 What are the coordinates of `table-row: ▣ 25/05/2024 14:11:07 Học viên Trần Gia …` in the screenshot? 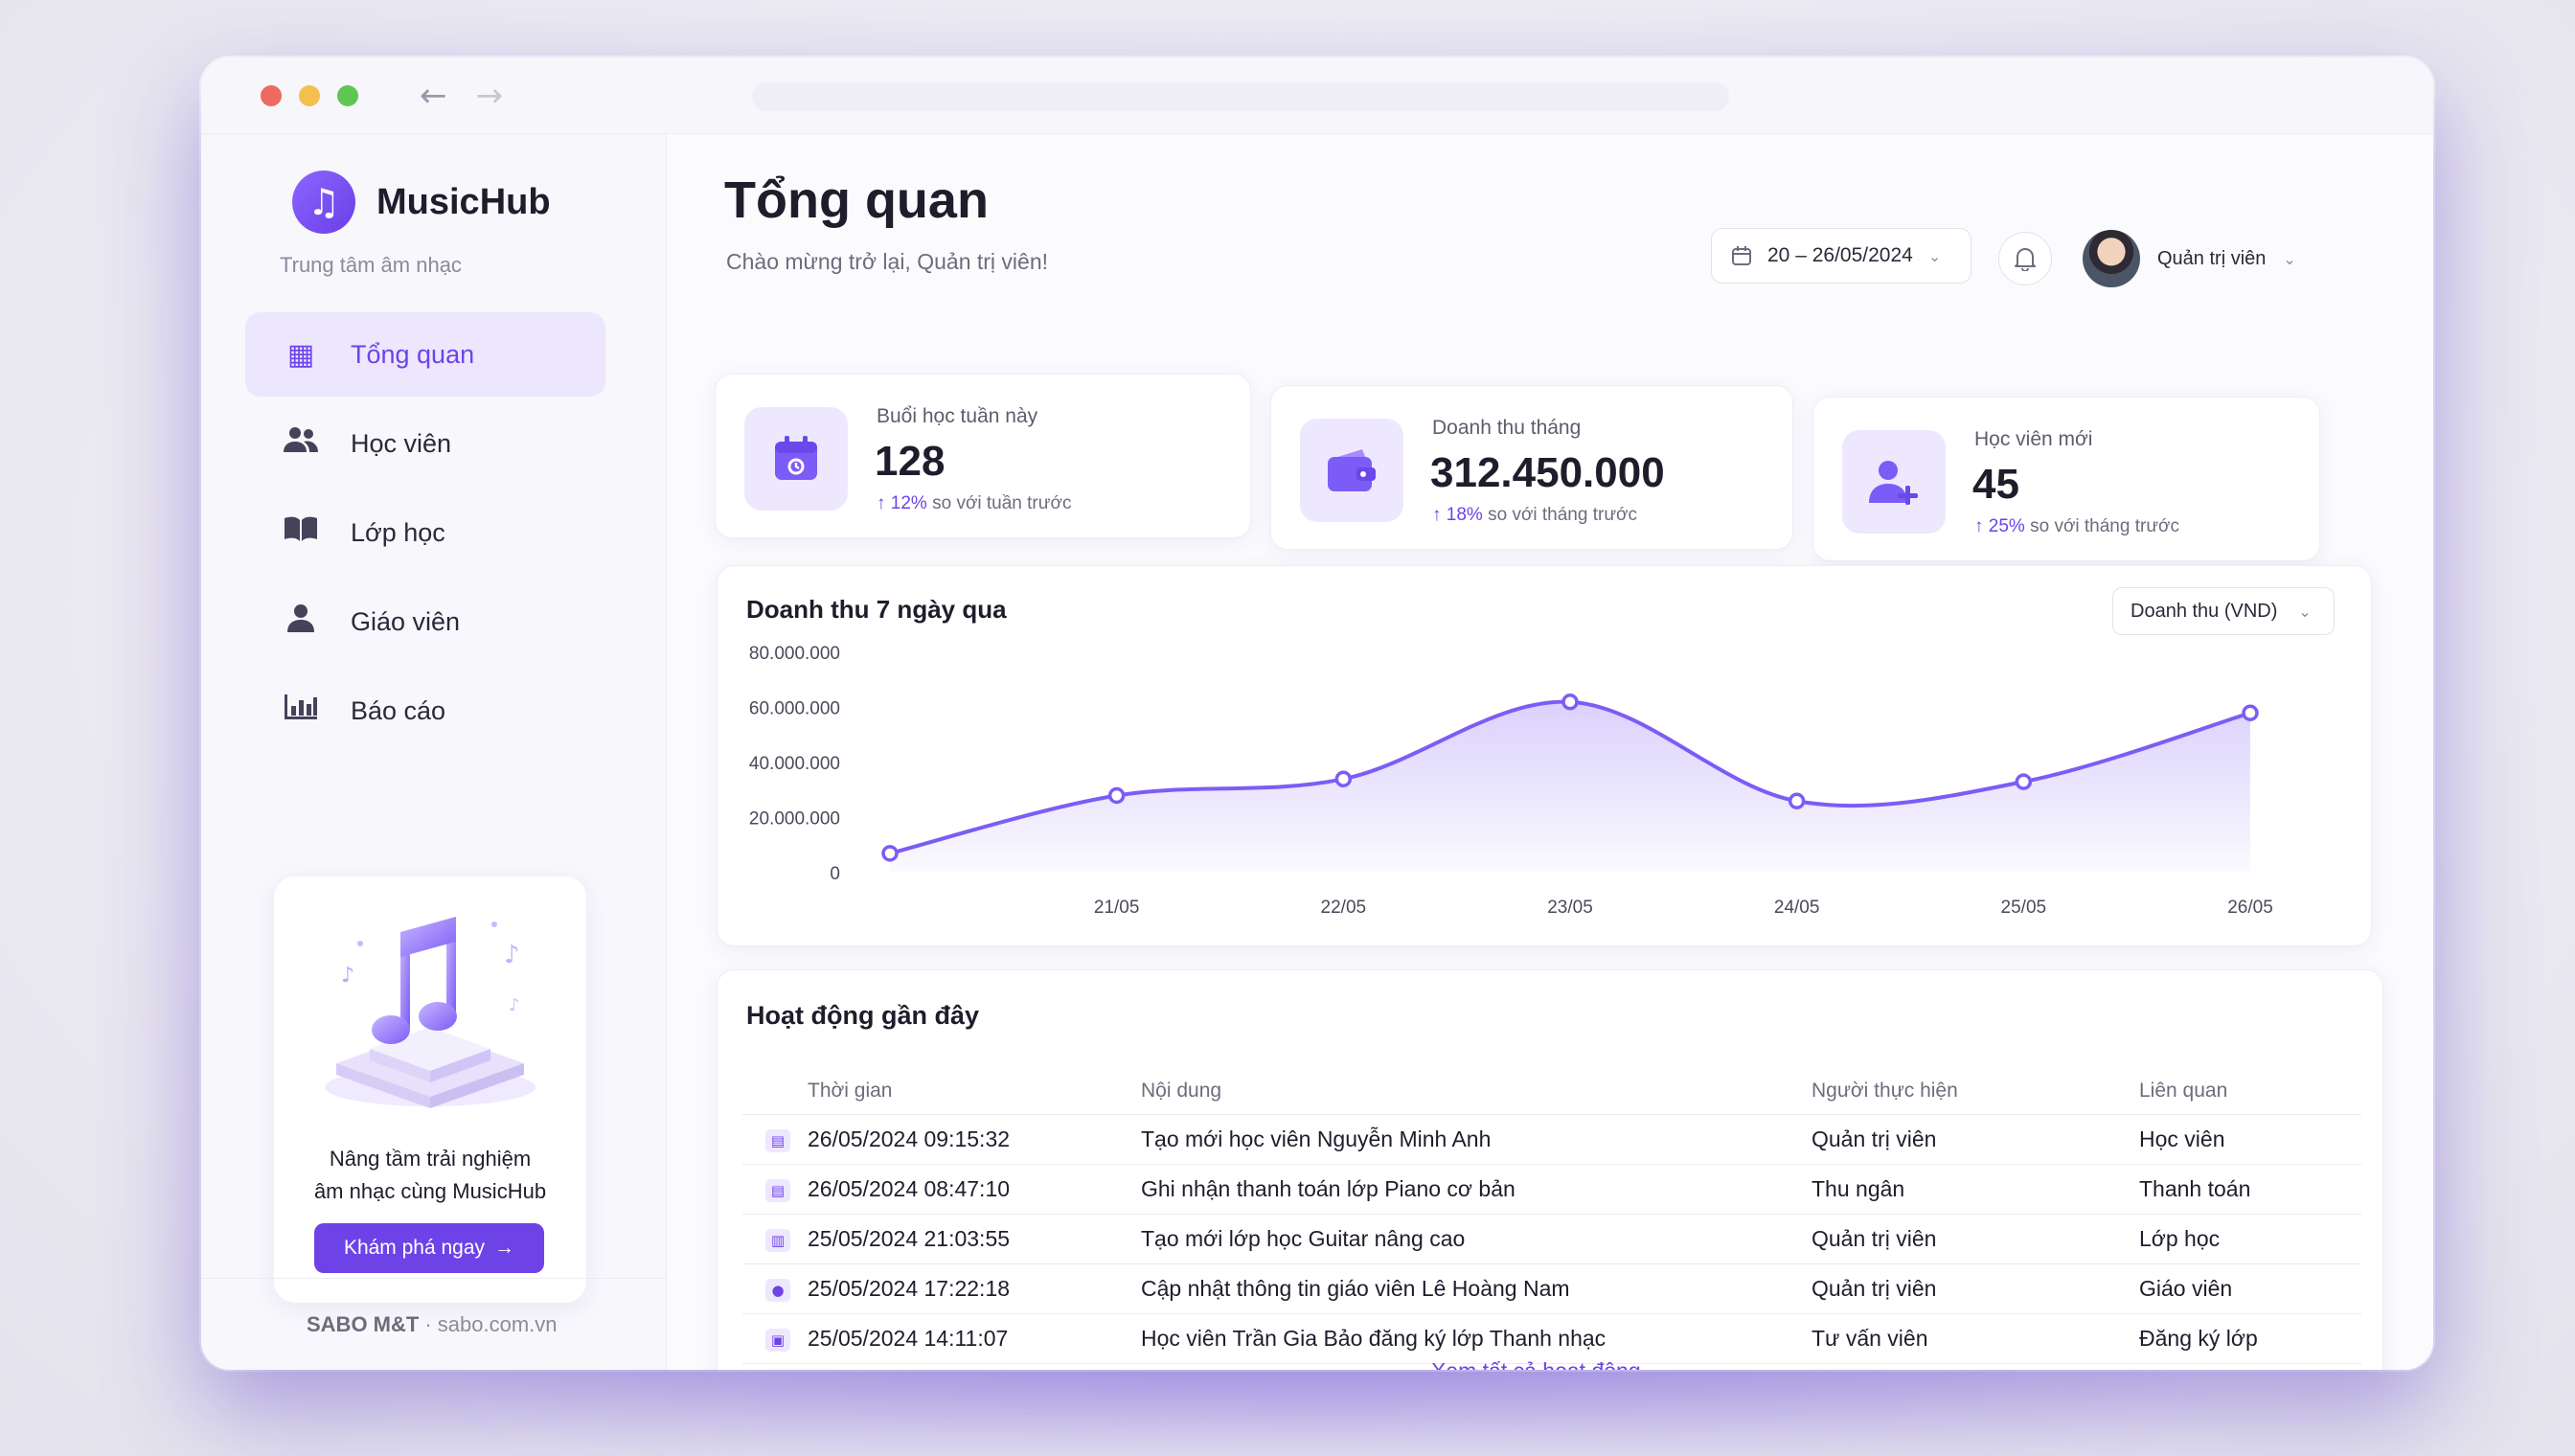 It's located at (1551, 1338).